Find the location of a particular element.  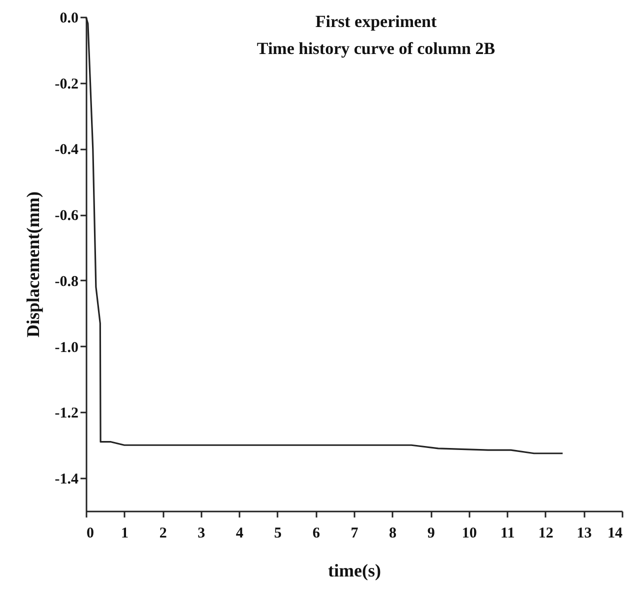

x-tick-label: 7 is located at coordinates (354, 534).